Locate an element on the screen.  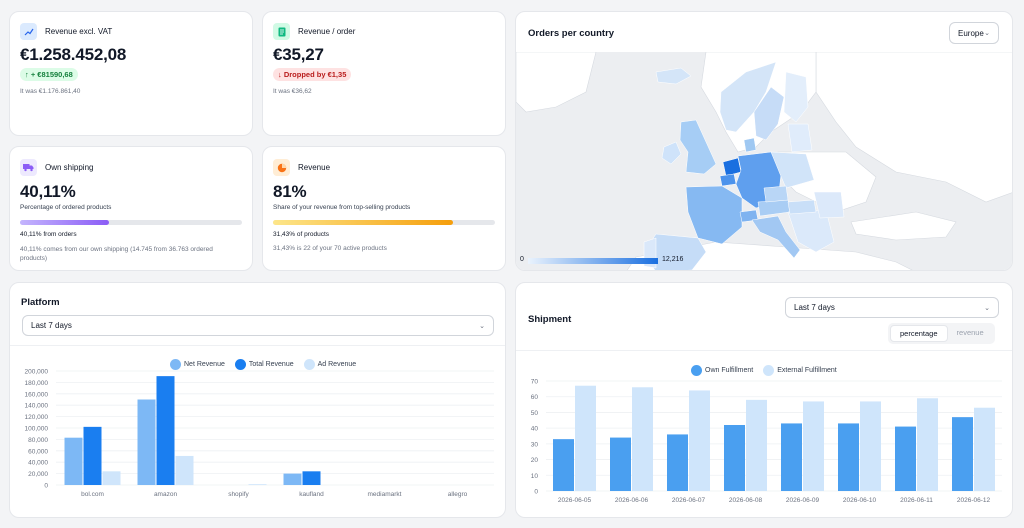
legend-label: External Fulfillment is located at coordinates (807, 370).